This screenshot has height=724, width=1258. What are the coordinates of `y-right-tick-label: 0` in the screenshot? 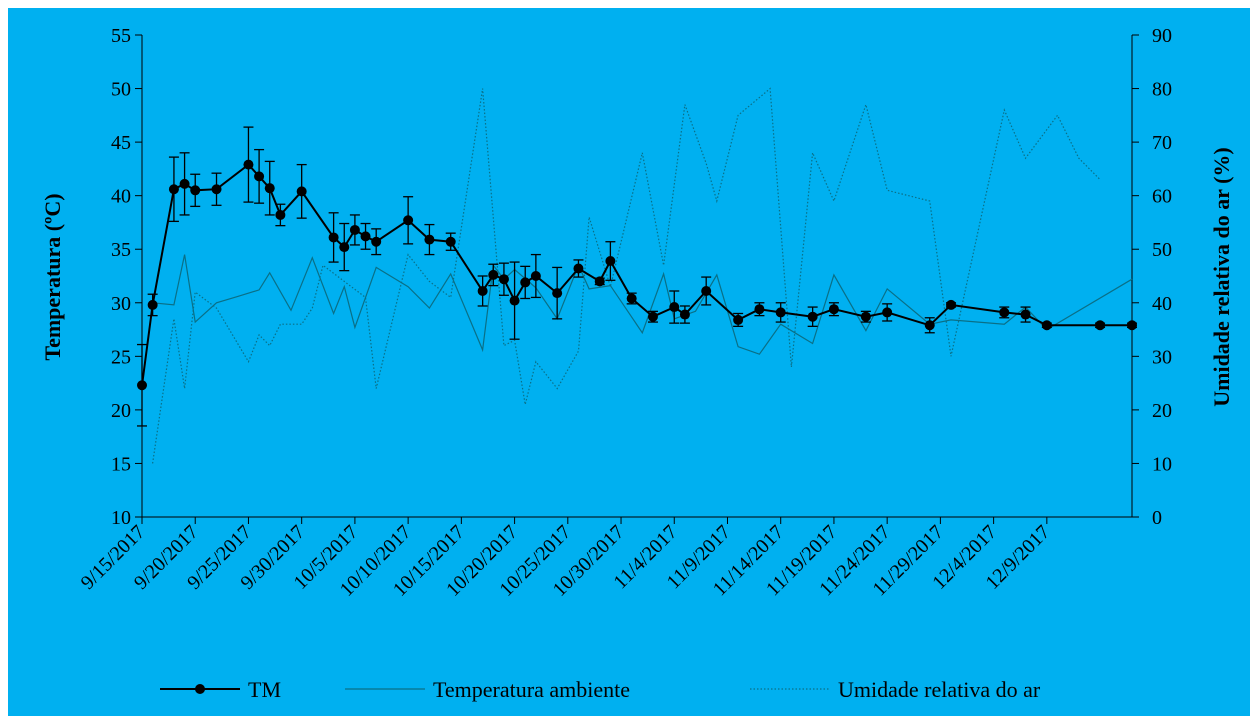 It's located at (1157, 518).